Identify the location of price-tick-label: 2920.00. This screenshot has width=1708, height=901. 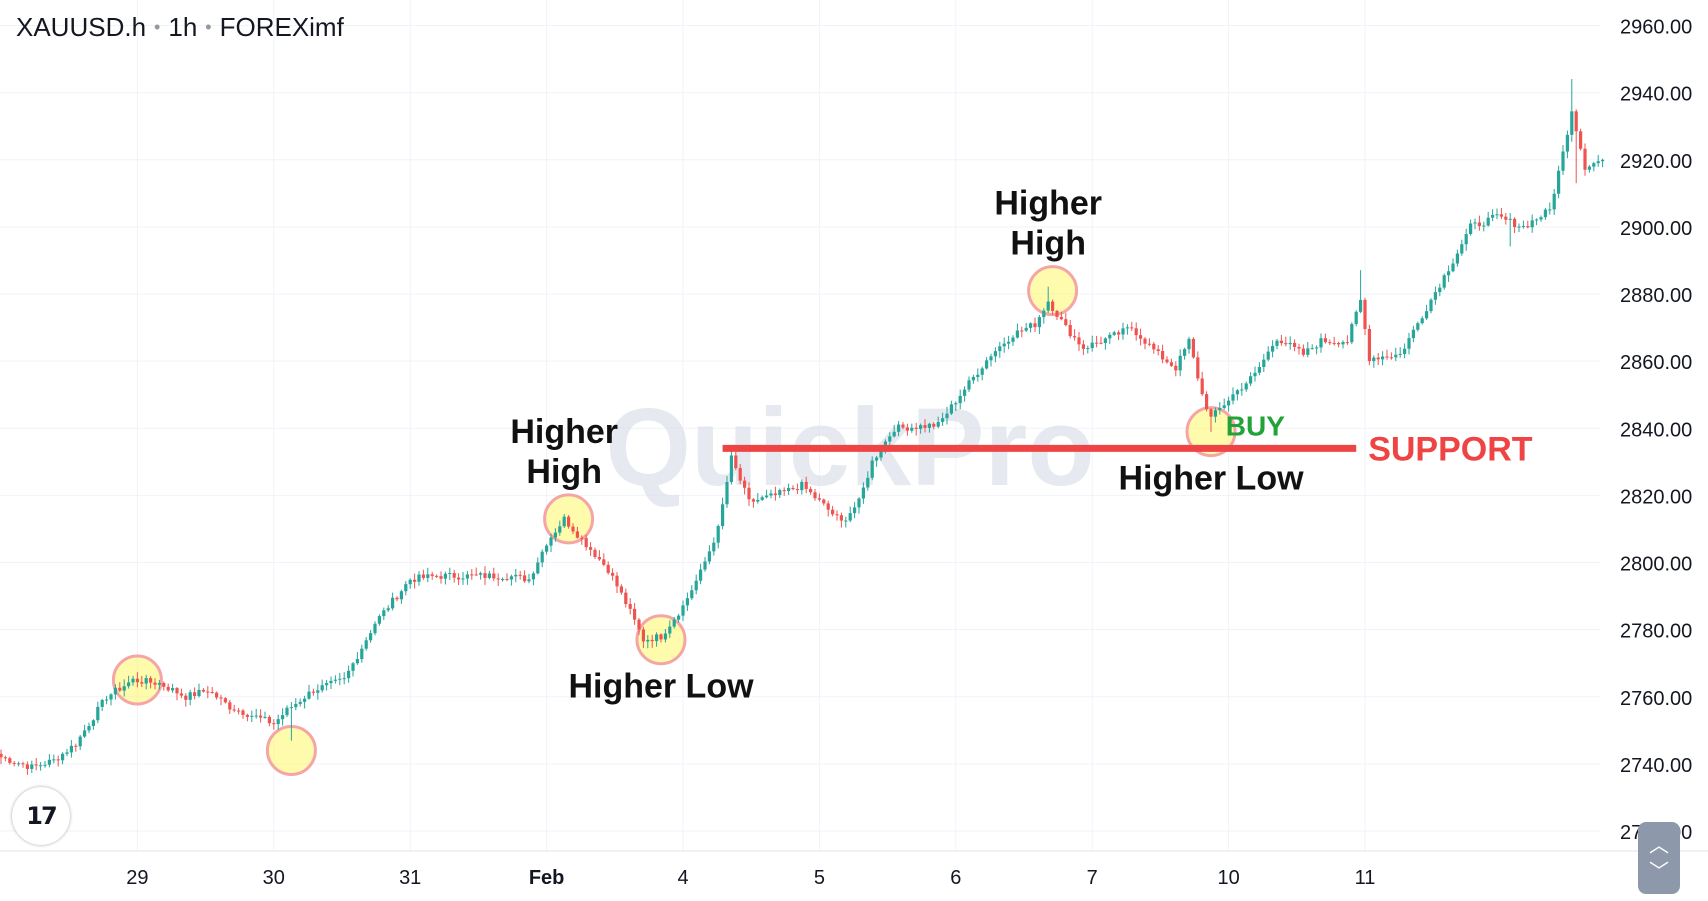
(1656, 162).